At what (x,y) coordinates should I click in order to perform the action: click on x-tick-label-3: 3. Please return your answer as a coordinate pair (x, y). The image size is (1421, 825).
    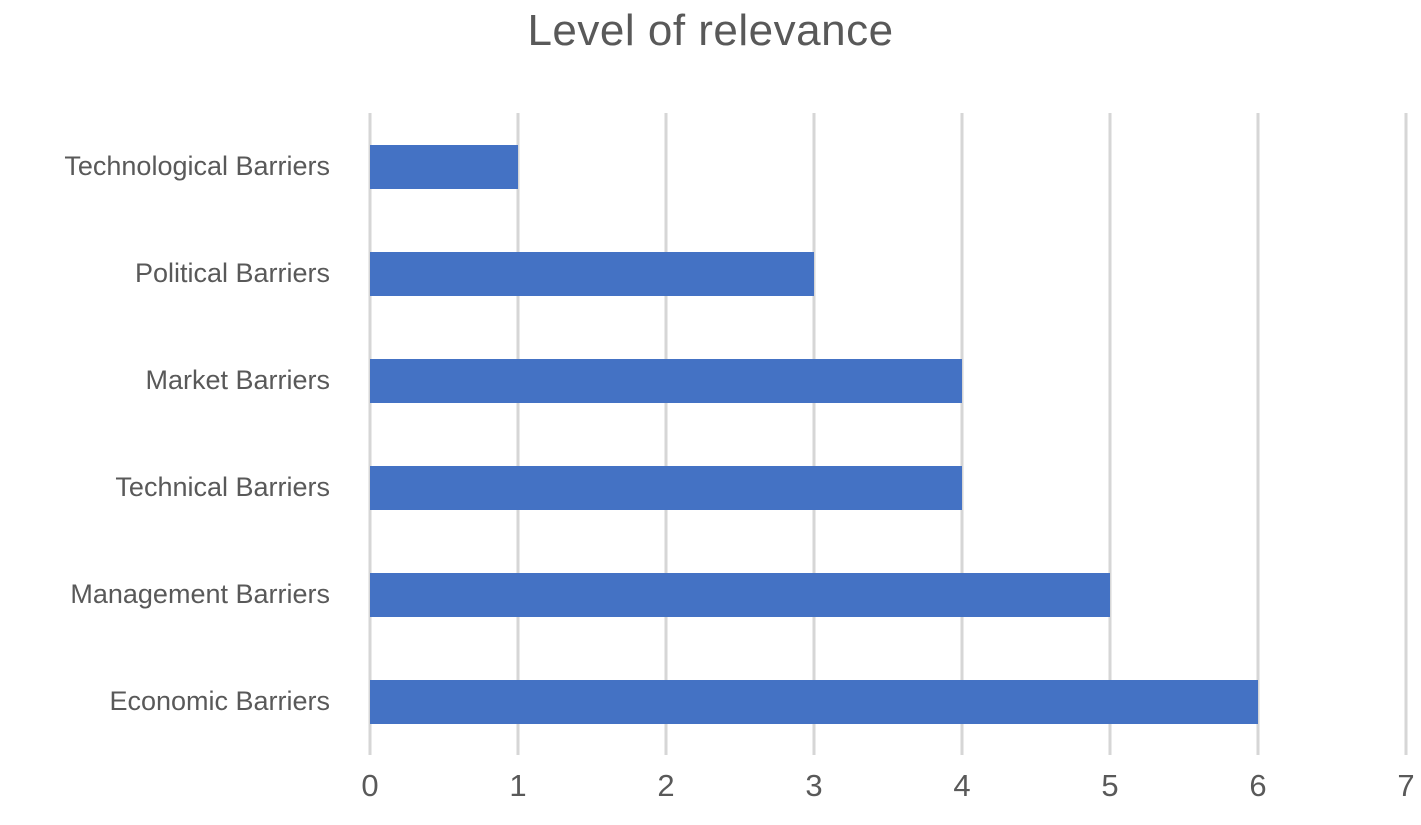
    Looking at the image, I should click on (814, 785).